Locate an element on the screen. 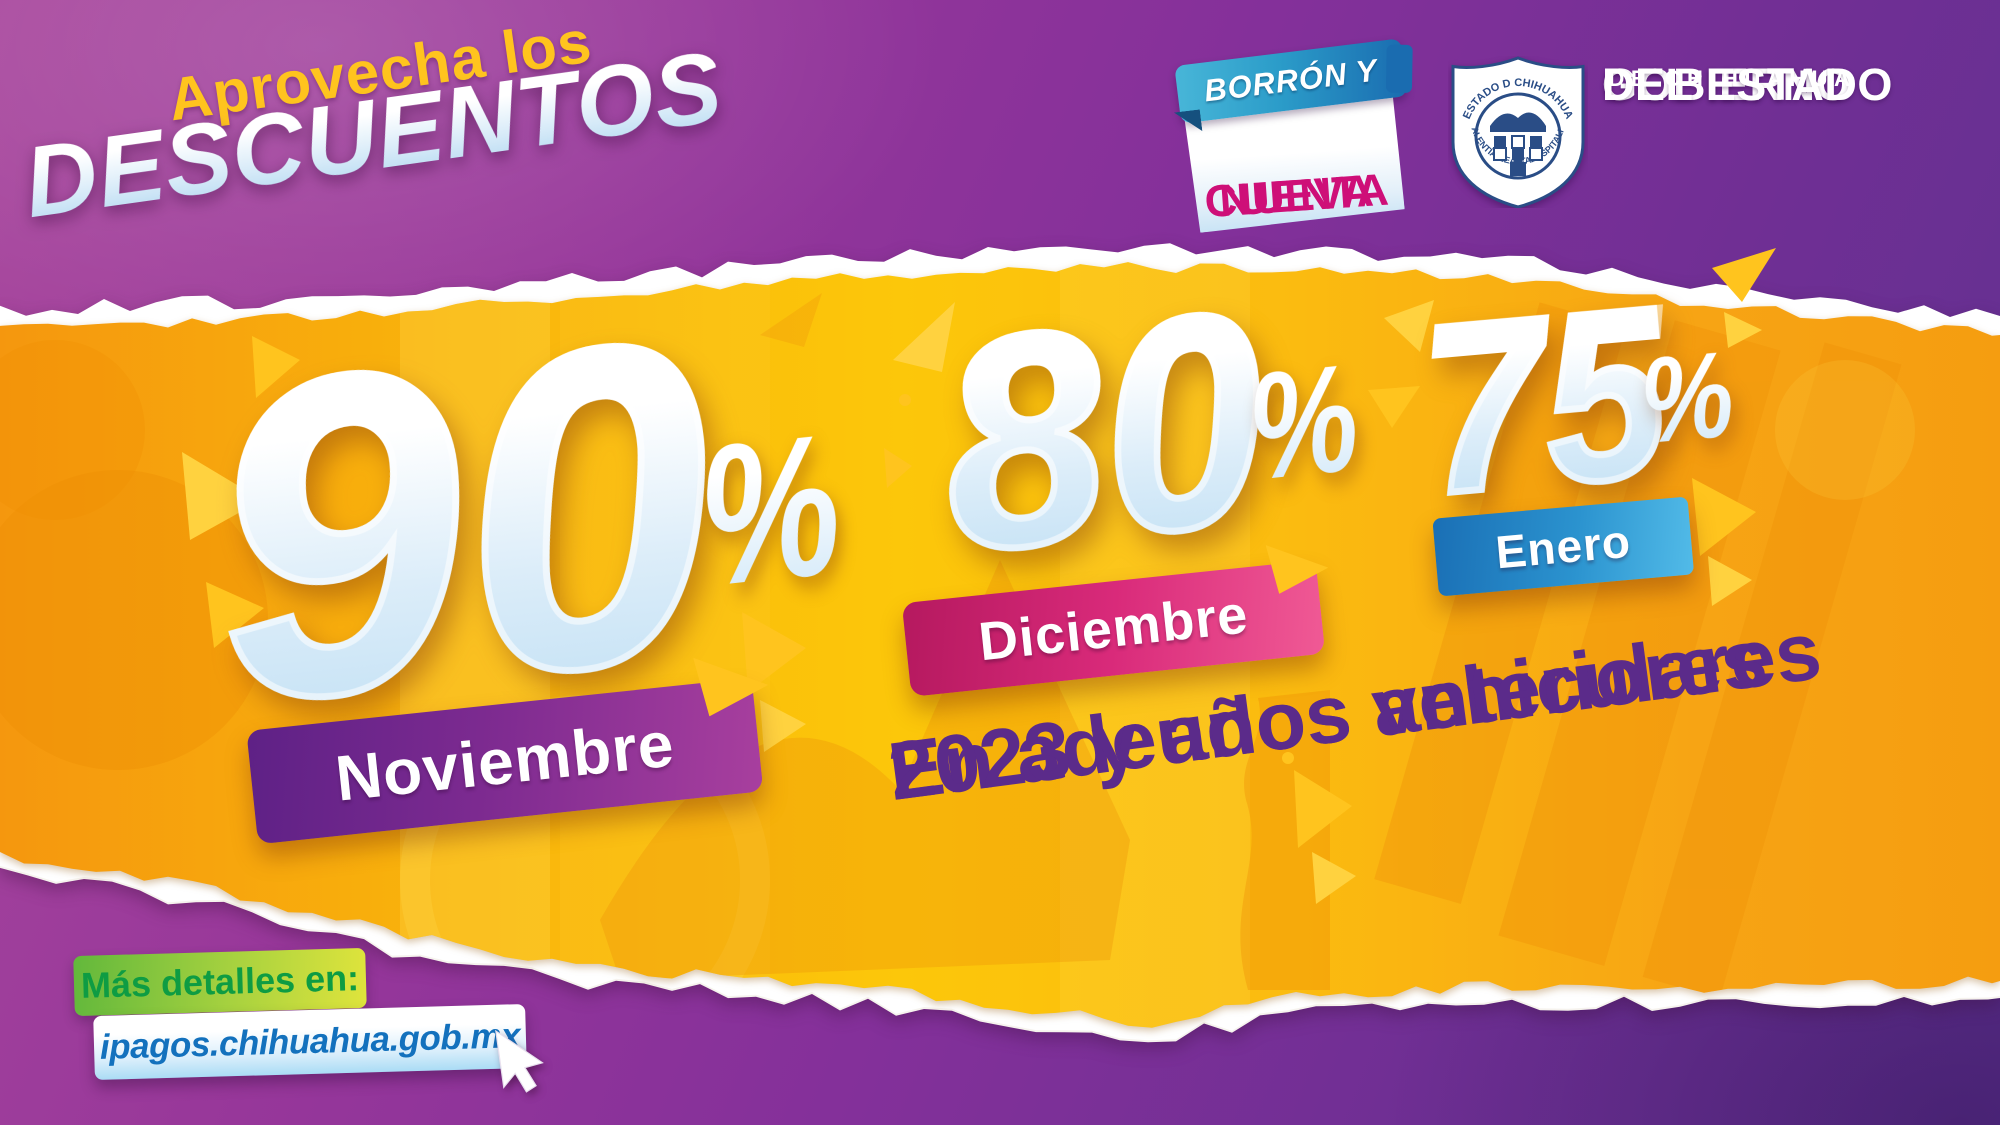  cursor-arrow-icon is located at coordinates (519, 1061).